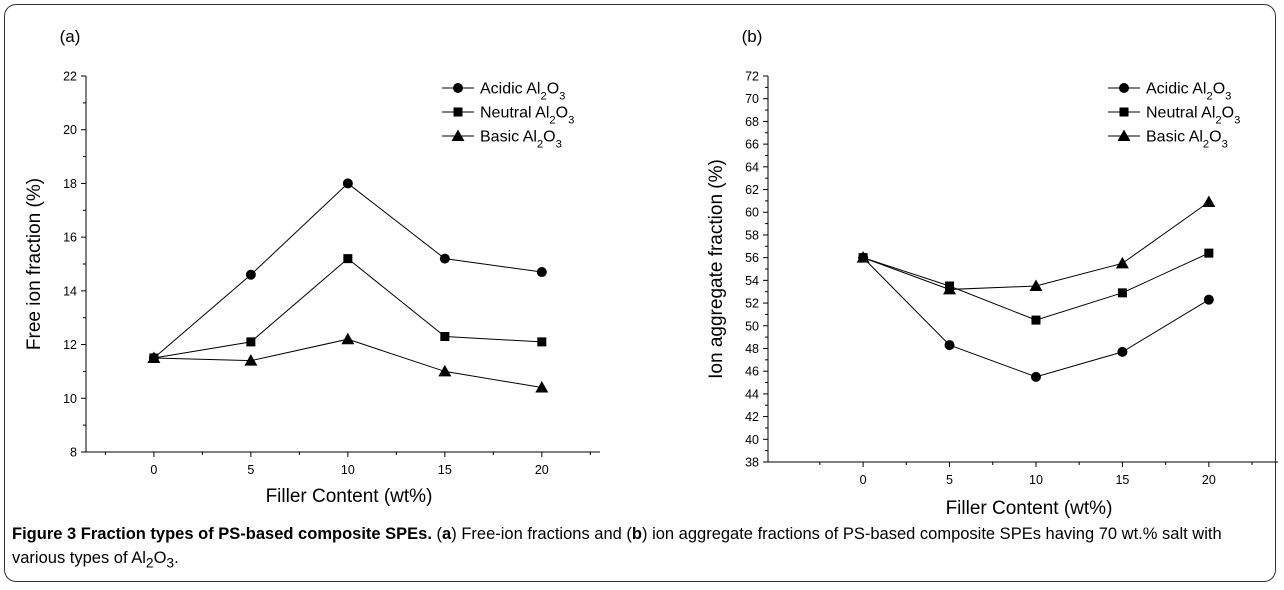  I want to click on y-tick-label: 8, so click(73, 453).